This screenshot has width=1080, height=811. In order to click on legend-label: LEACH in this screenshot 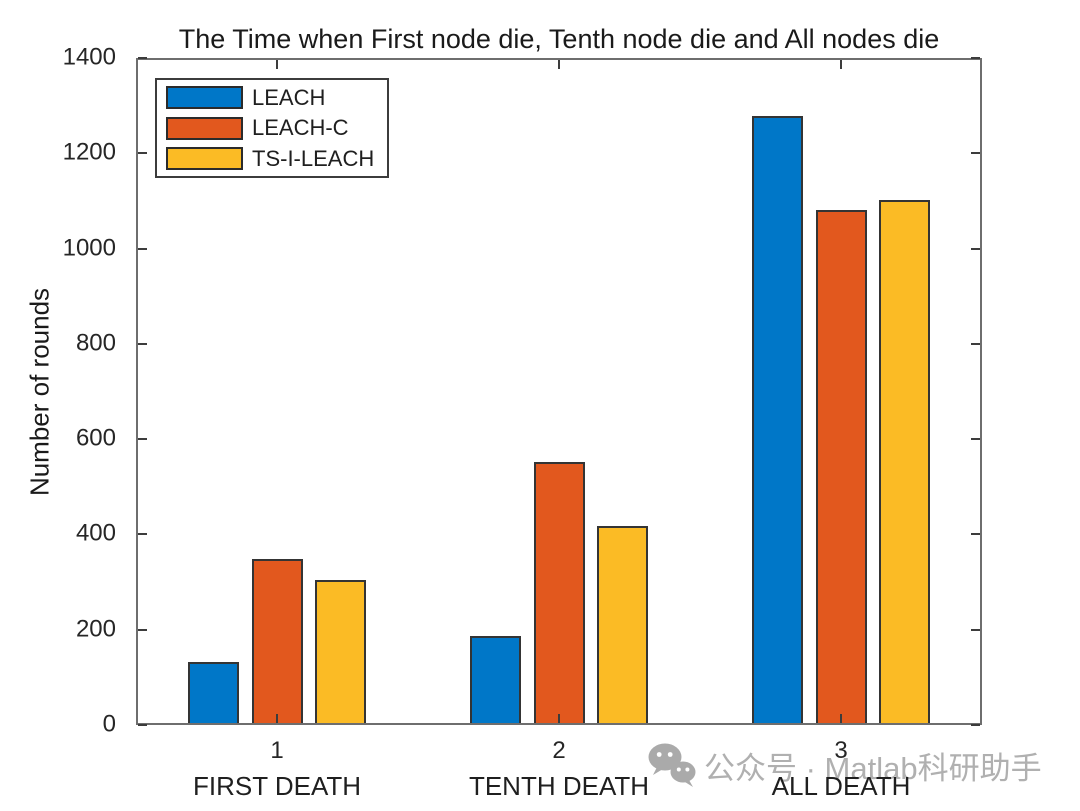, I will do `click(289, 97)`.